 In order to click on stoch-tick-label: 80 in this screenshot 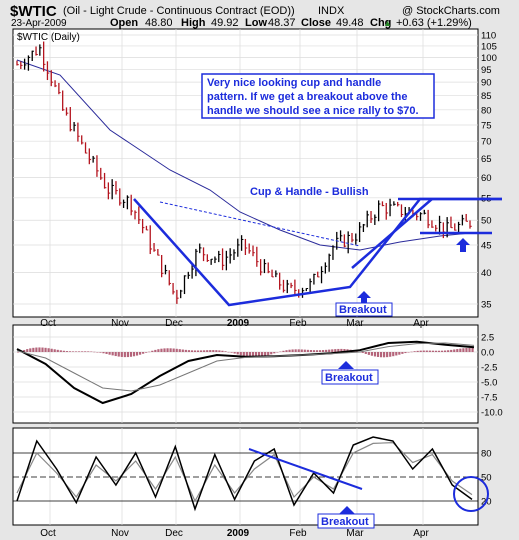, I will do `click(486, 454)`.